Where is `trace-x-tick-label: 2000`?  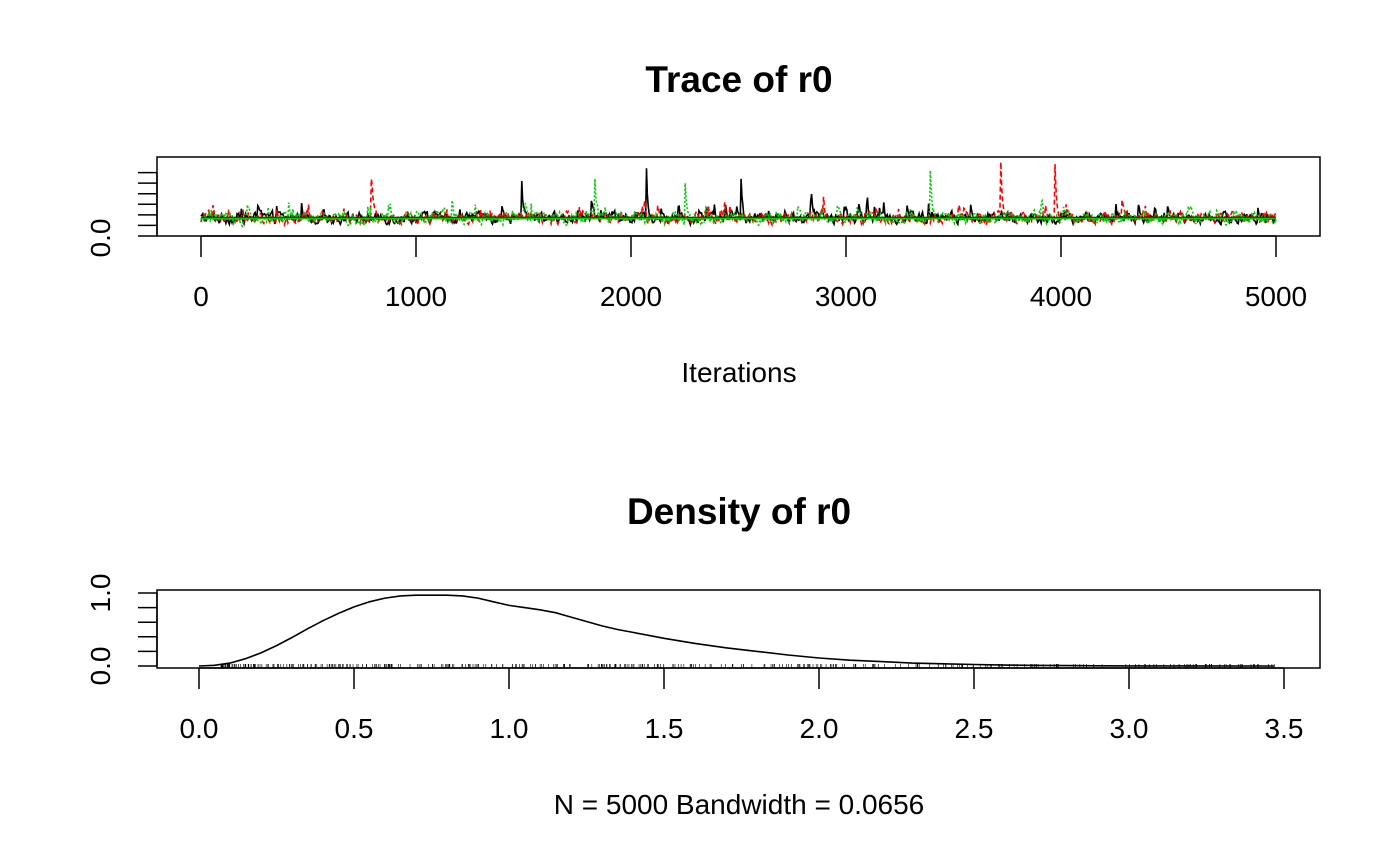 trace-x-tick-label: 2000 is located at coordinates (631, 296).